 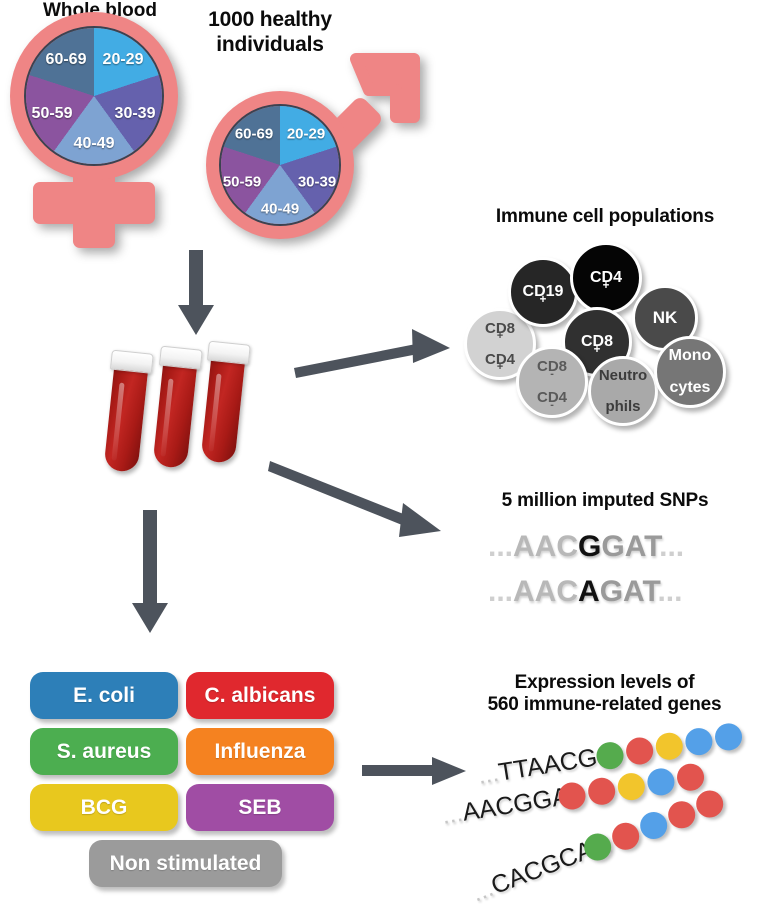 I want to click on stimulus-bcg: BCG, so click(x=104, y=807).